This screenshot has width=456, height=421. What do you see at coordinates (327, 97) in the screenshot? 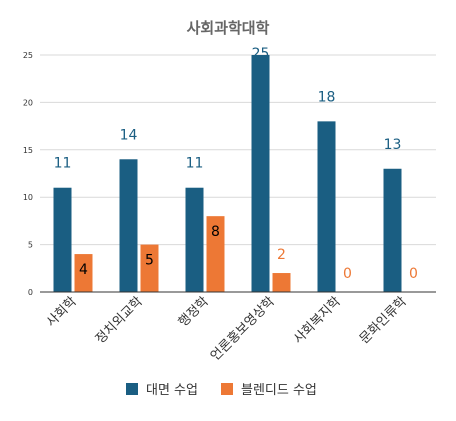
I see `data-label: 18` at bounding box center [327, 97].